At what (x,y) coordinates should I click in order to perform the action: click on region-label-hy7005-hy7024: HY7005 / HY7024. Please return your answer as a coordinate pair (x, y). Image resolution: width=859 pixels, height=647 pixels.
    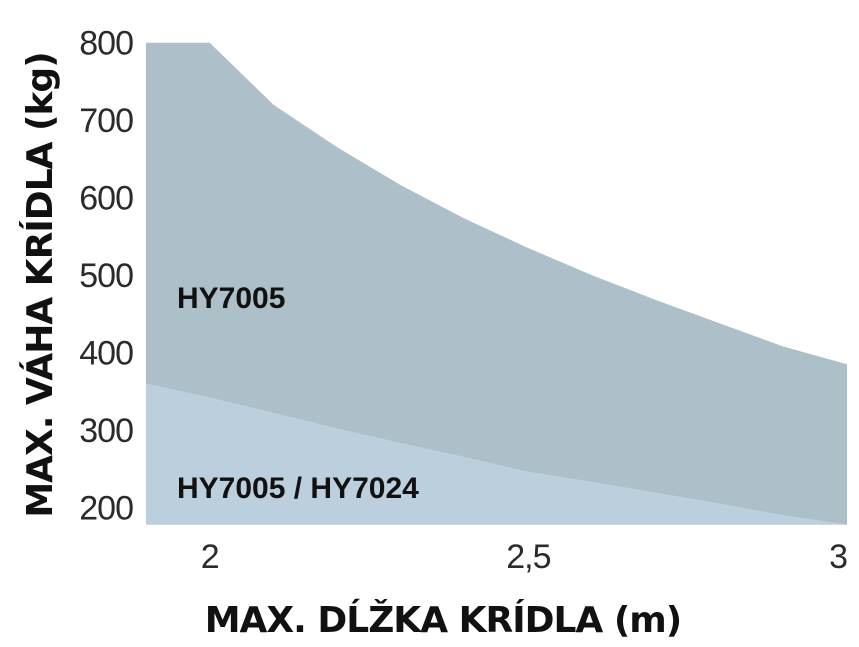
    Looking at the image, I should click on (298, 488).